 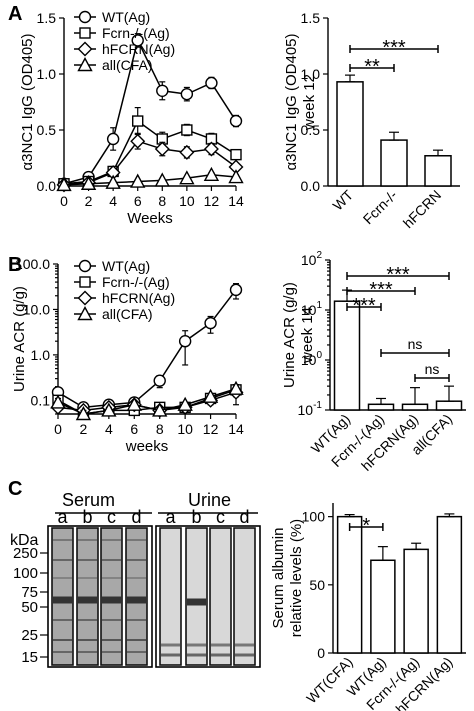 I want to click on b-bar-sig-label: ns, so click(x=432, y=369).